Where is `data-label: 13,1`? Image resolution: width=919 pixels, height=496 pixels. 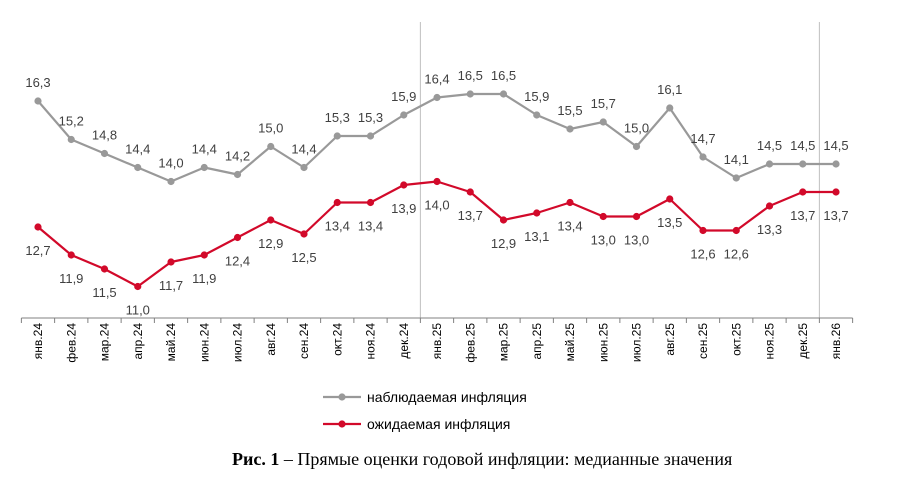
data-label: 13,1 is located at coordinates (536, 236).